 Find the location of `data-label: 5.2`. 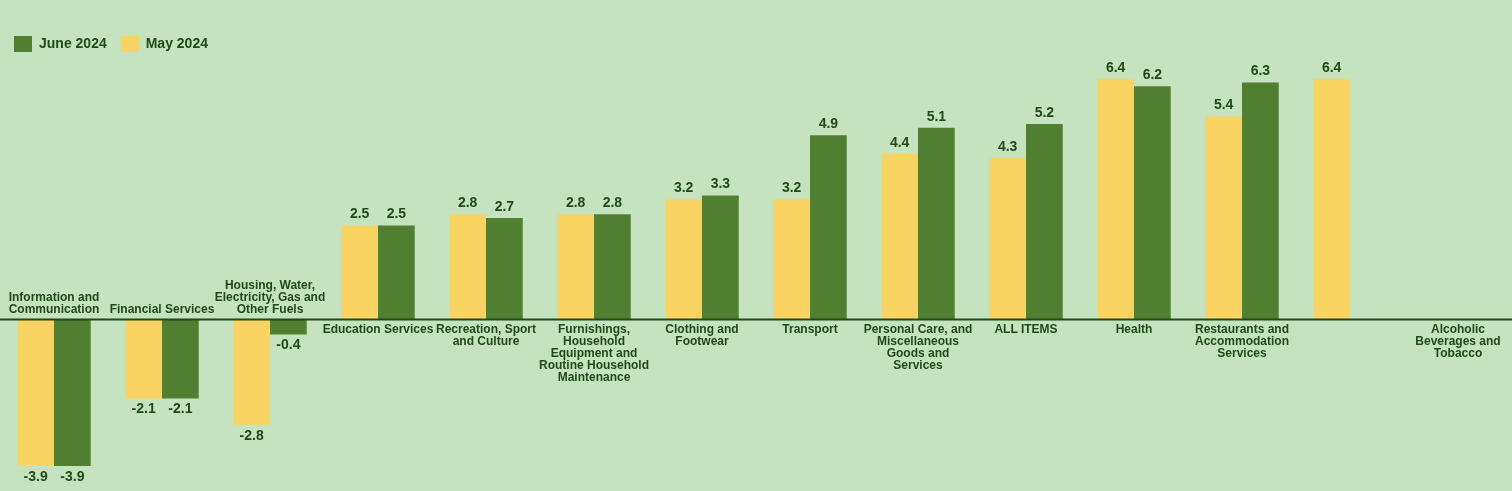

data-label: 5.2 is located at coordinates (1044, 111).